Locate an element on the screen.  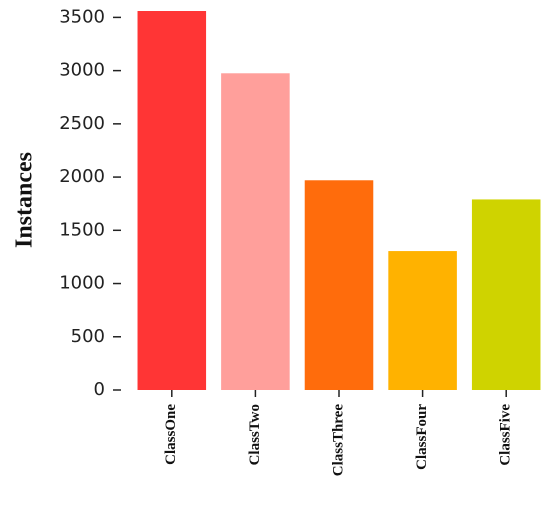
x-tick-label: ClassFour is located at coordinates (422, 437).